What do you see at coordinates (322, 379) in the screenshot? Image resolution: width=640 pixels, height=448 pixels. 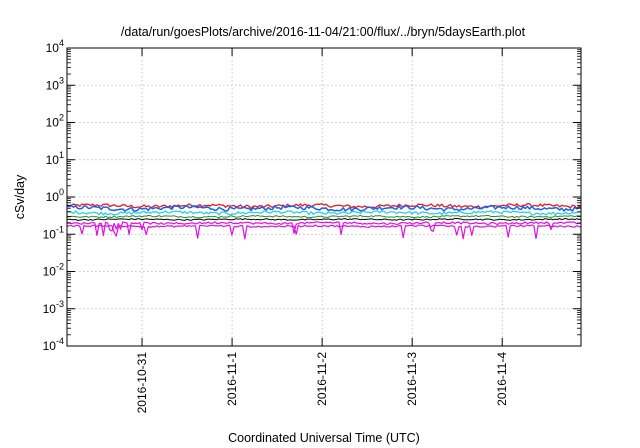 I see `x-tick-label: 2016-11-2` at bounding box center [322, 379].